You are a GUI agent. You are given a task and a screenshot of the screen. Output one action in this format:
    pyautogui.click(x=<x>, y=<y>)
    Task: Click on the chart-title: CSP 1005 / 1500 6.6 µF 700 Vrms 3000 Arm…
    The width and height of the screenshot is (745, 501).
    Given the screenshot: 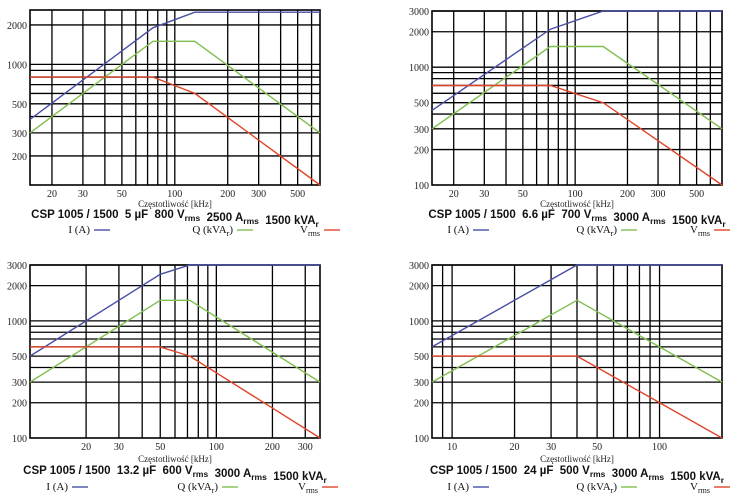 What is the action you would take?
    pyautogui.click(x=577, y=219)
    